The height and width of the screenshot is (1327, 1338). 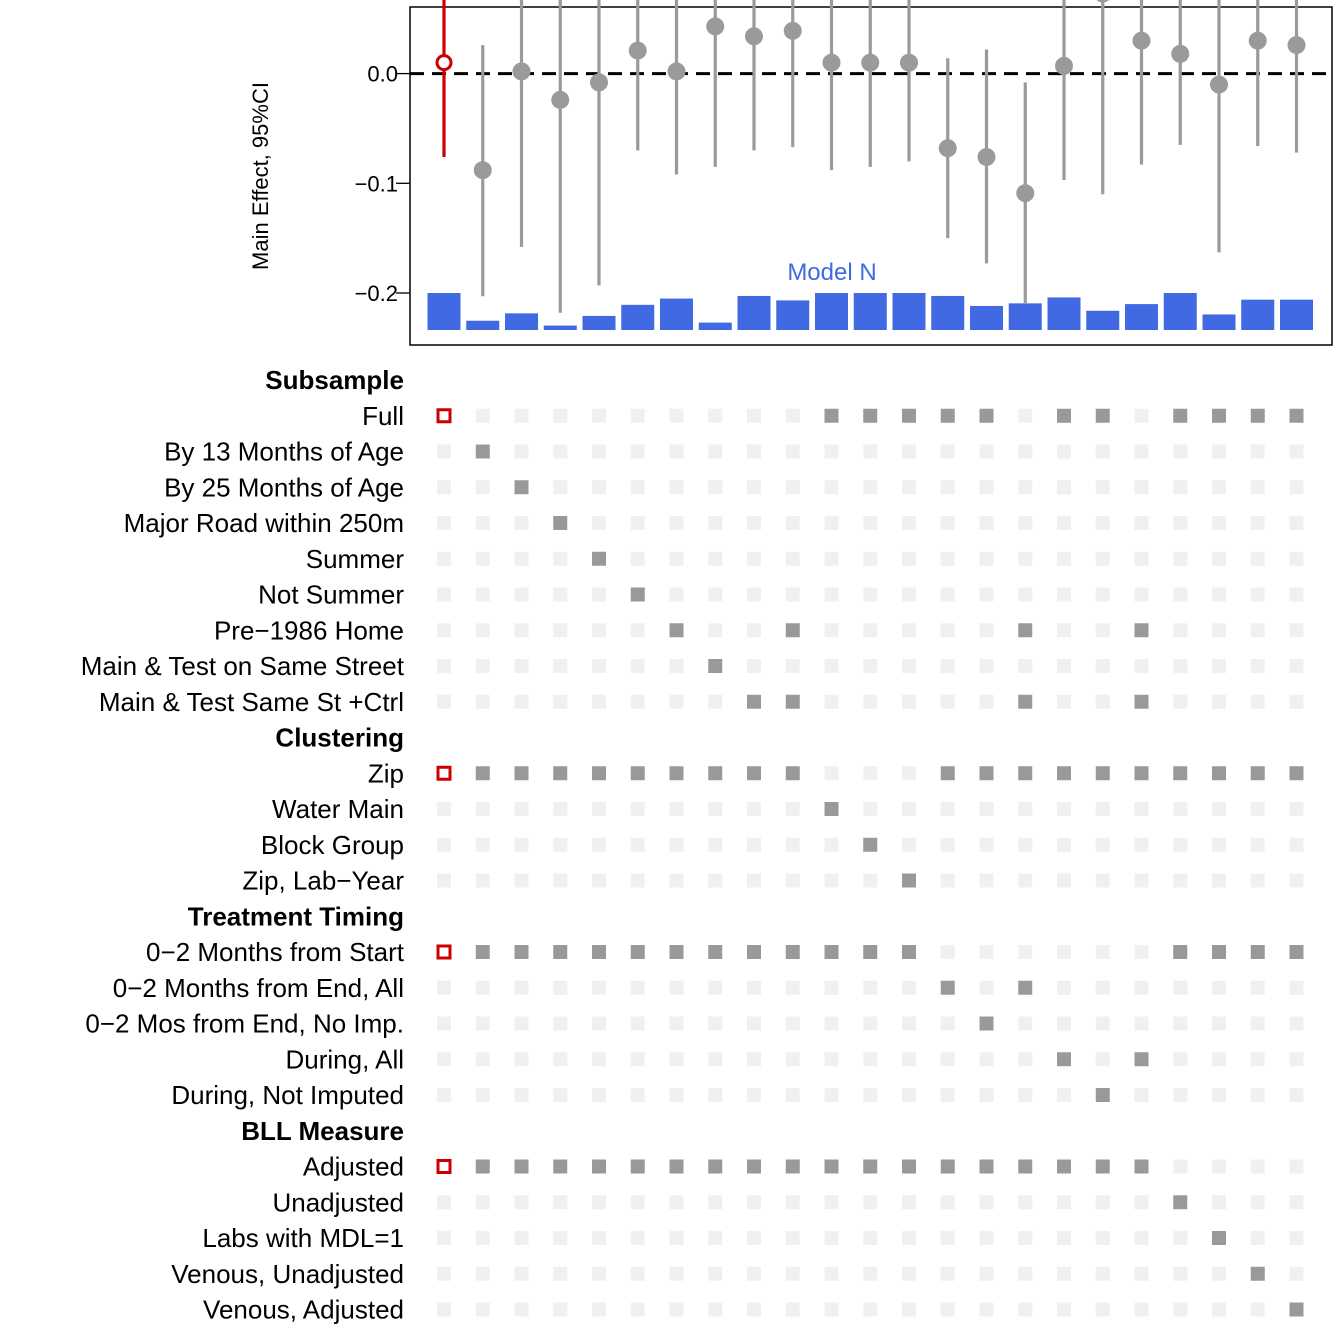 What do you see at coordinates (287, 1274) in the screenshot?
I see `spec-row-label: Venous, Unadjusted` at bounding box center [287, 1274].